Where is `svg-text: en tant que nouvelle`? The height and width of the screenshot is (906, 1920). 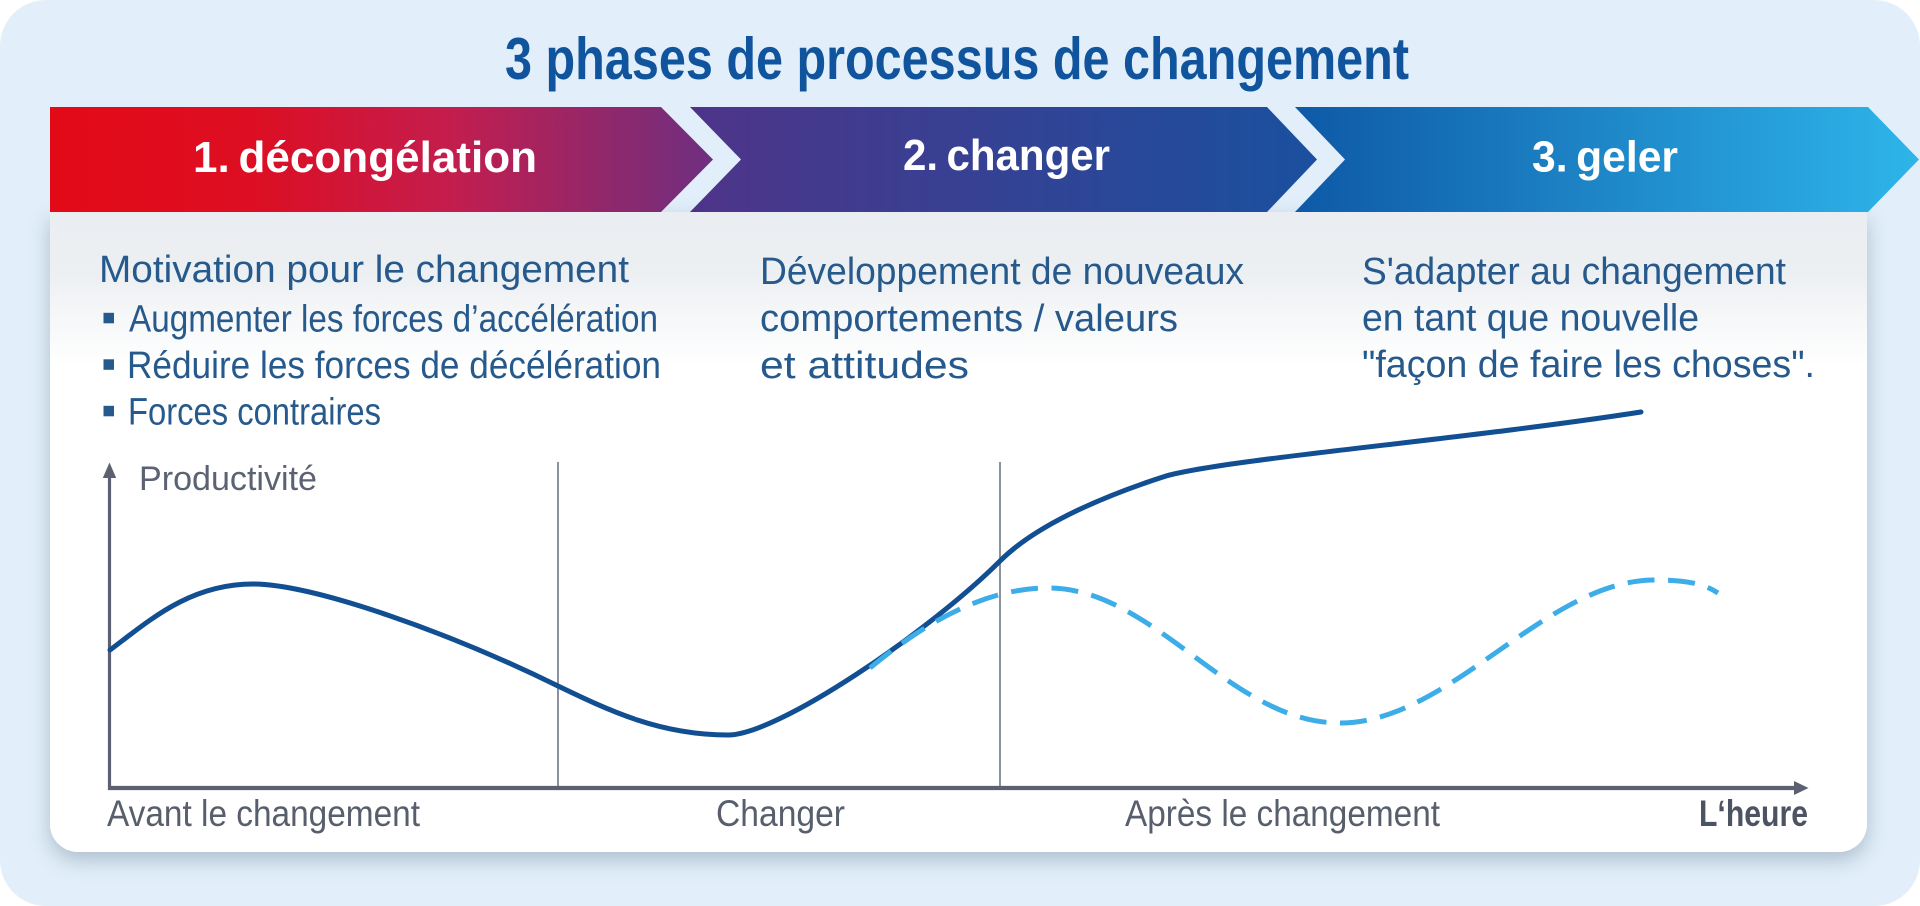 svg-text: en tant que nouvelle is located at coordinates (1530, 318).